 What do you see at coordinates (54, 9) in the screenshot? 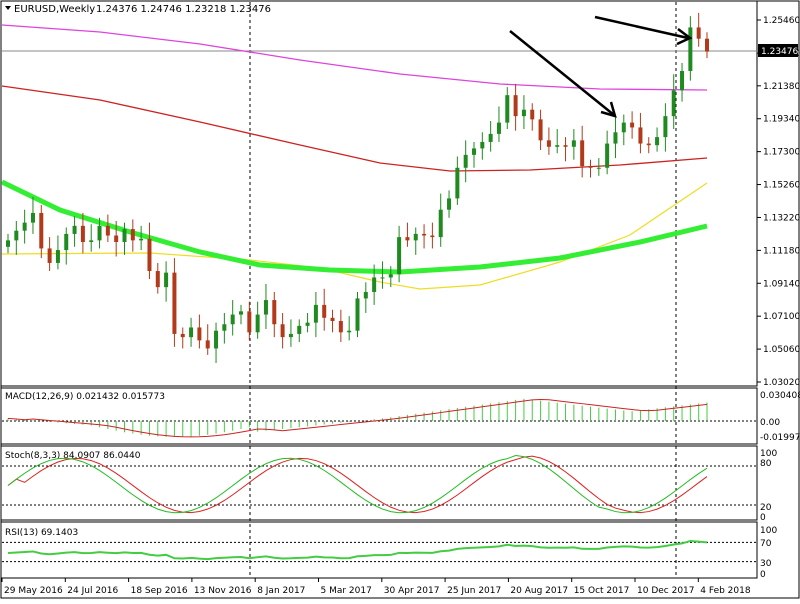
I see `symbol-label: EURUSD,Weekly` at bounding box center [54, 9].